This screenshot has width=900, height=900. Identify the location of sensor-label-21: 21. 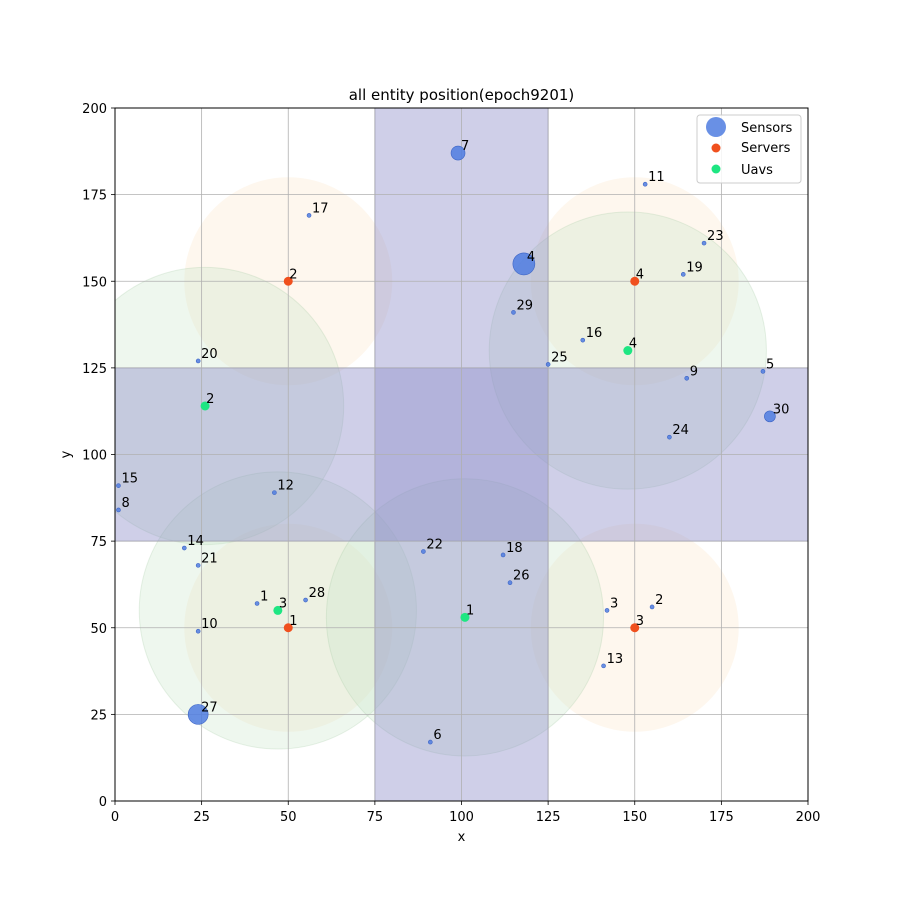
(209, 558).